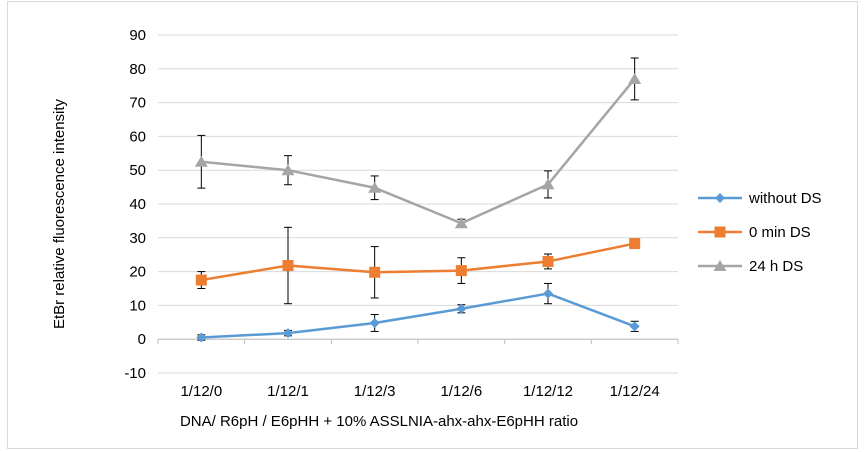 The height and width of the screenshot is (452, 866). Describe the element at coordinates (137, 305) in the screenshot. I see `y-tick-label: 10` at that location.